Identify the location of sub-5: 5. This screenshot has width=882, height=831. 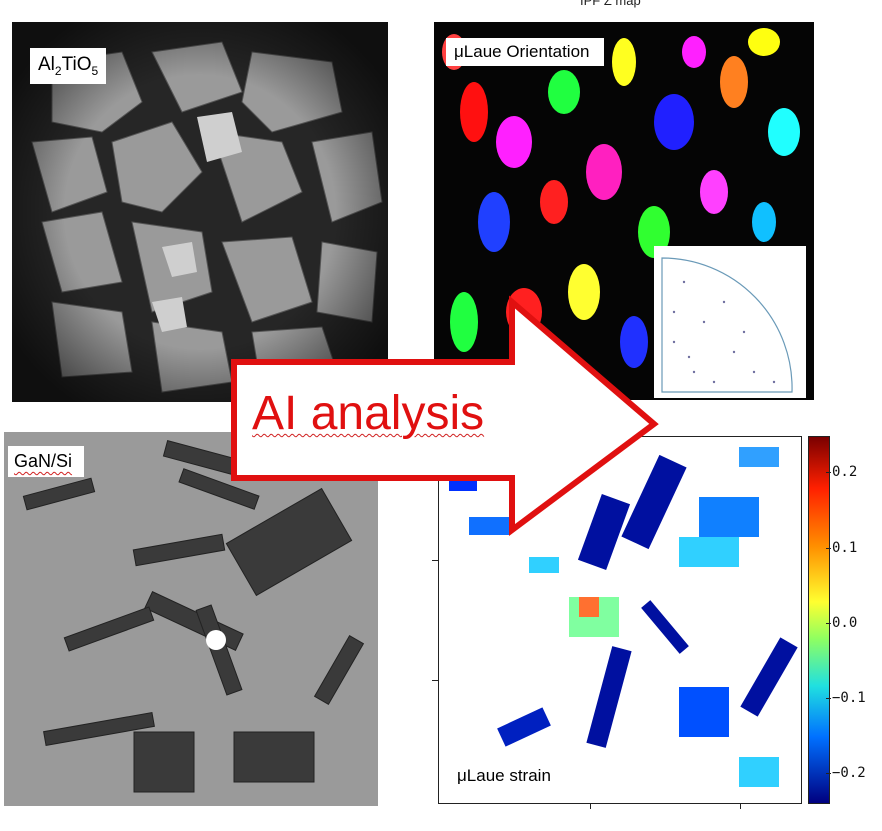
(95, 70).